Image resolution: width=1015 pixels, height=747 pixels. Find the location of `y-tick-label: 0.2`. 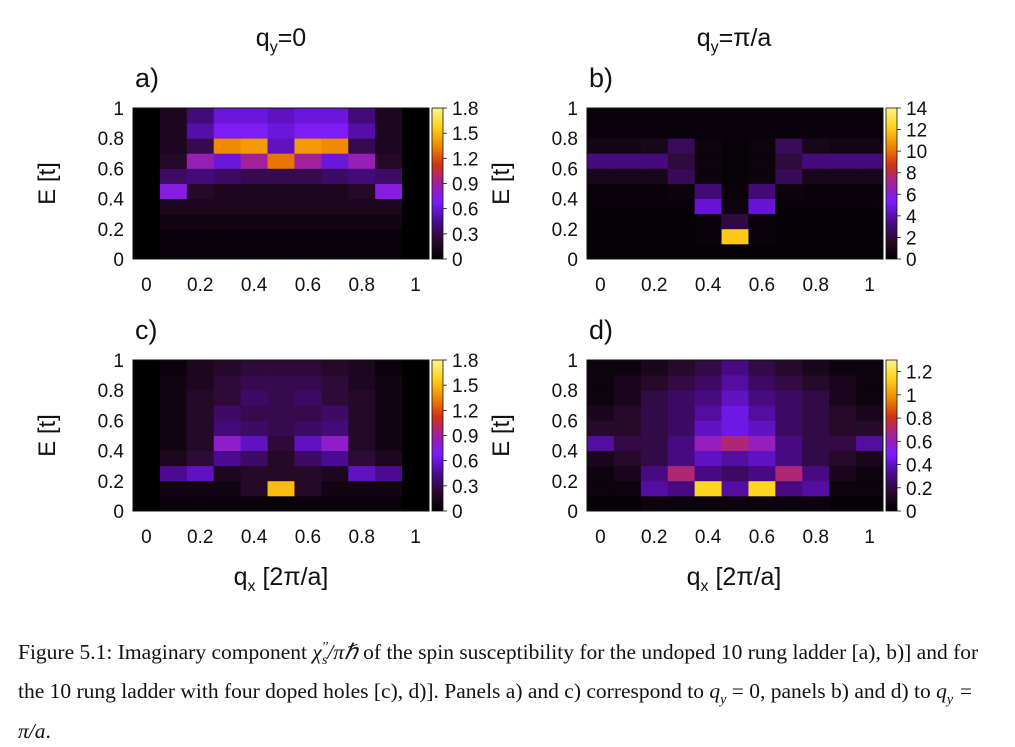

y-tick-label: 0.2 is located at coordinates (111, 482).